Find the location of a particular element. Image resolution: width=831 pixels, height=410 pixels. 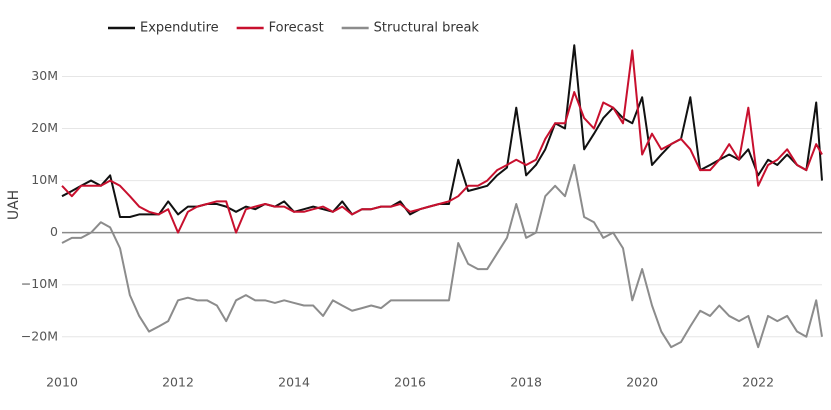

legend-label: Forecast is located at coordinates (296, 28).